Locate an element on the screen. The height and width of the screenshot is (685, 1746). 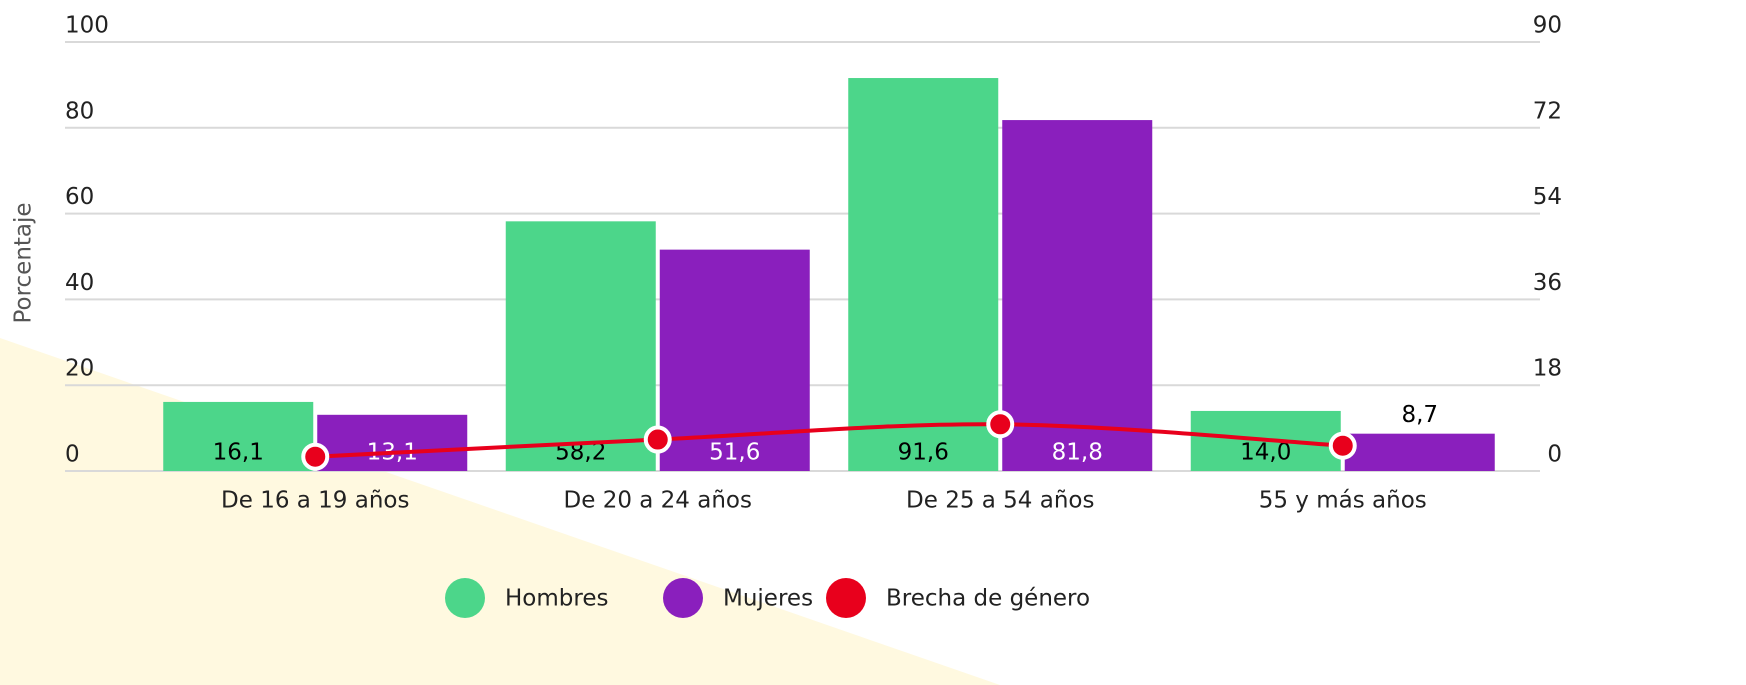
value-label: 51,6 is located at coordinates (734, 453).